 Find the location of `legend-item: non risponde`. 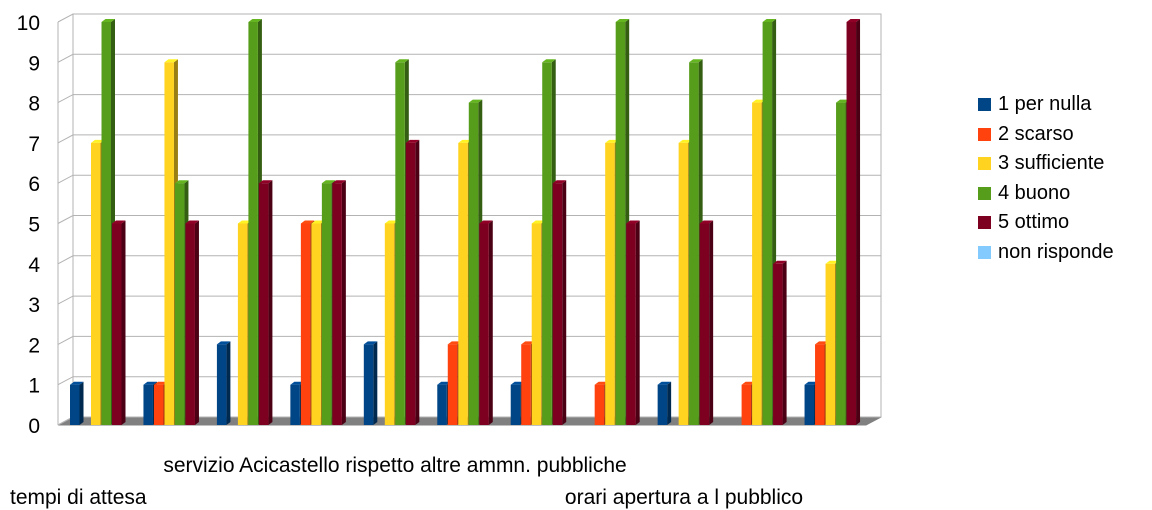

legend-item: non risponde is located at coordinates (1046, 253).